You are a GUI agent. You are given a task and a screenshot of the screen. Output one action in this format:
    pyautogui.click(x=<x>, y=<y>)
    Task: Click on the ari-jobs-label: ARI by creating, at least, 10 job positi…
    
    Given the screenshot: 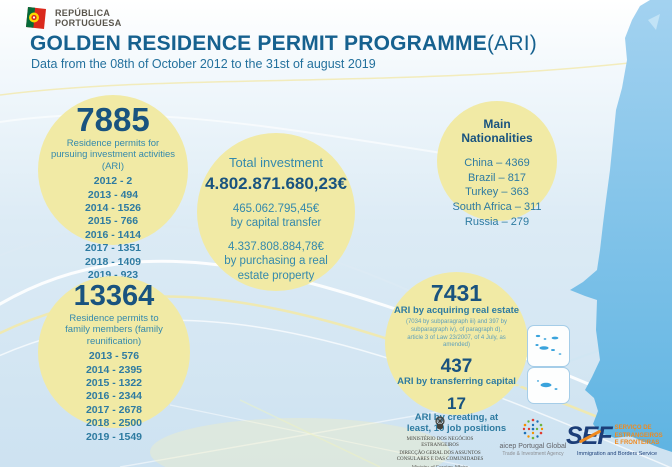 What is the action you would take?
    pyautogui.click(x=456, y=423)
    